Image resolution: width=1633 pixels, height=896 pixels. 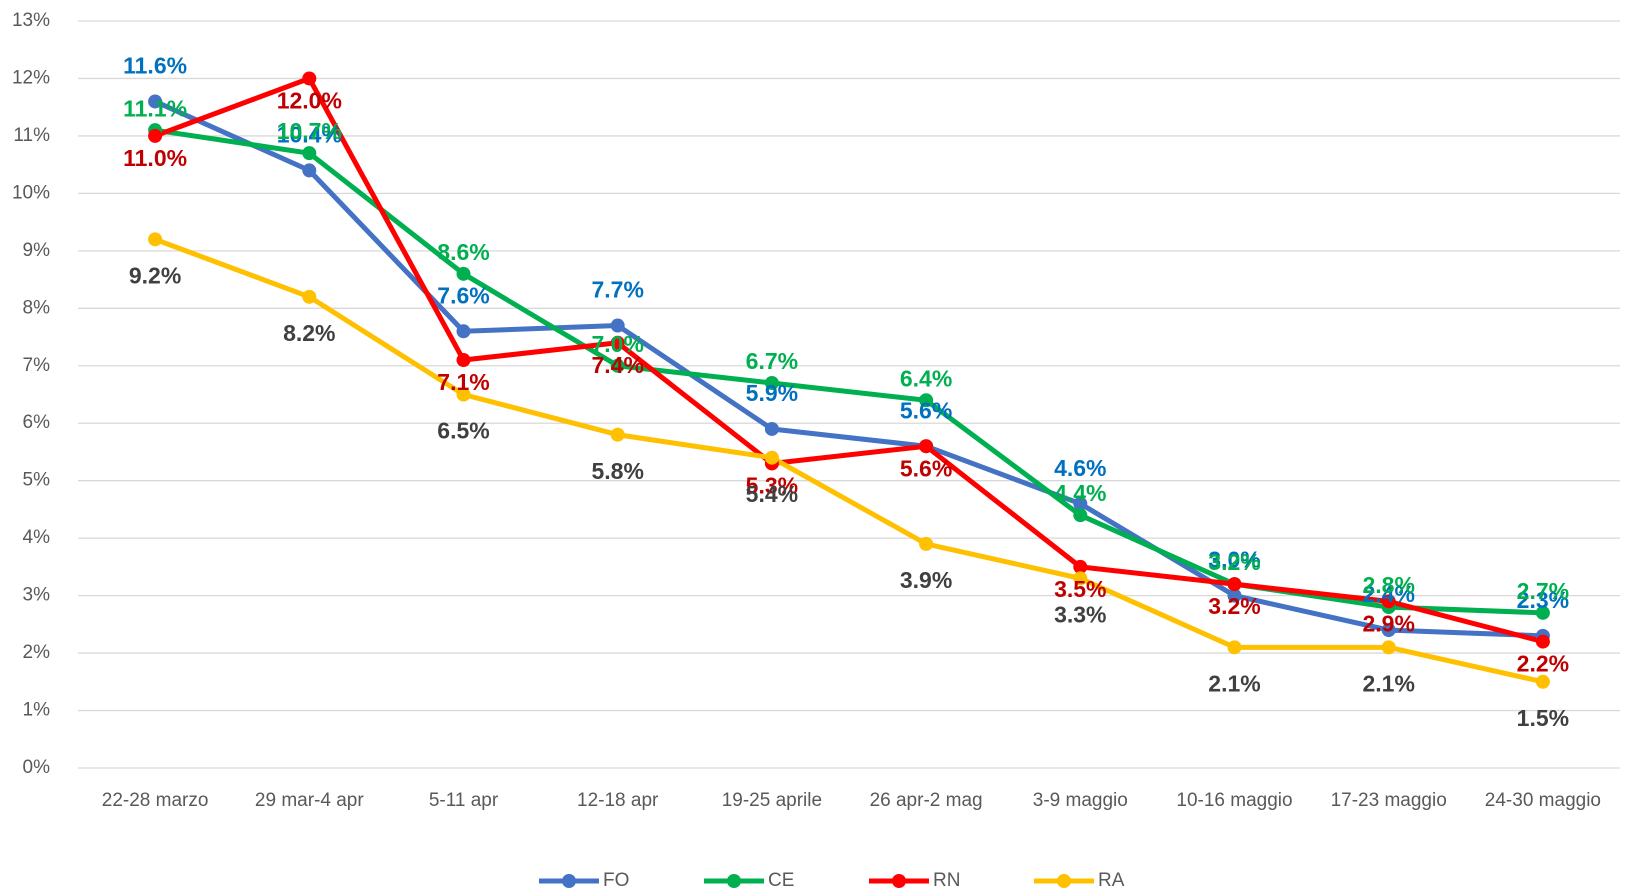 I want to click on x-tick-label: 26 apr-2 mag, so click(x=926, y=800).